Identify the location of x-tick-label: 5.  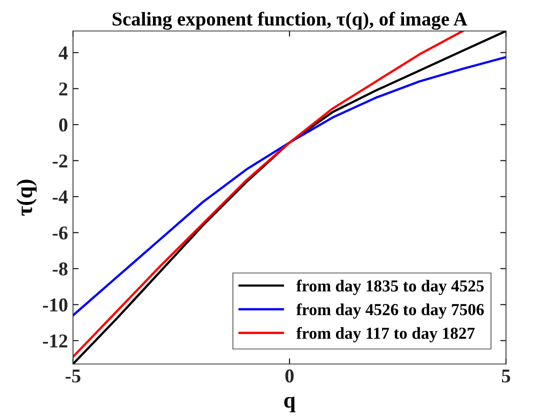
(506, 376).